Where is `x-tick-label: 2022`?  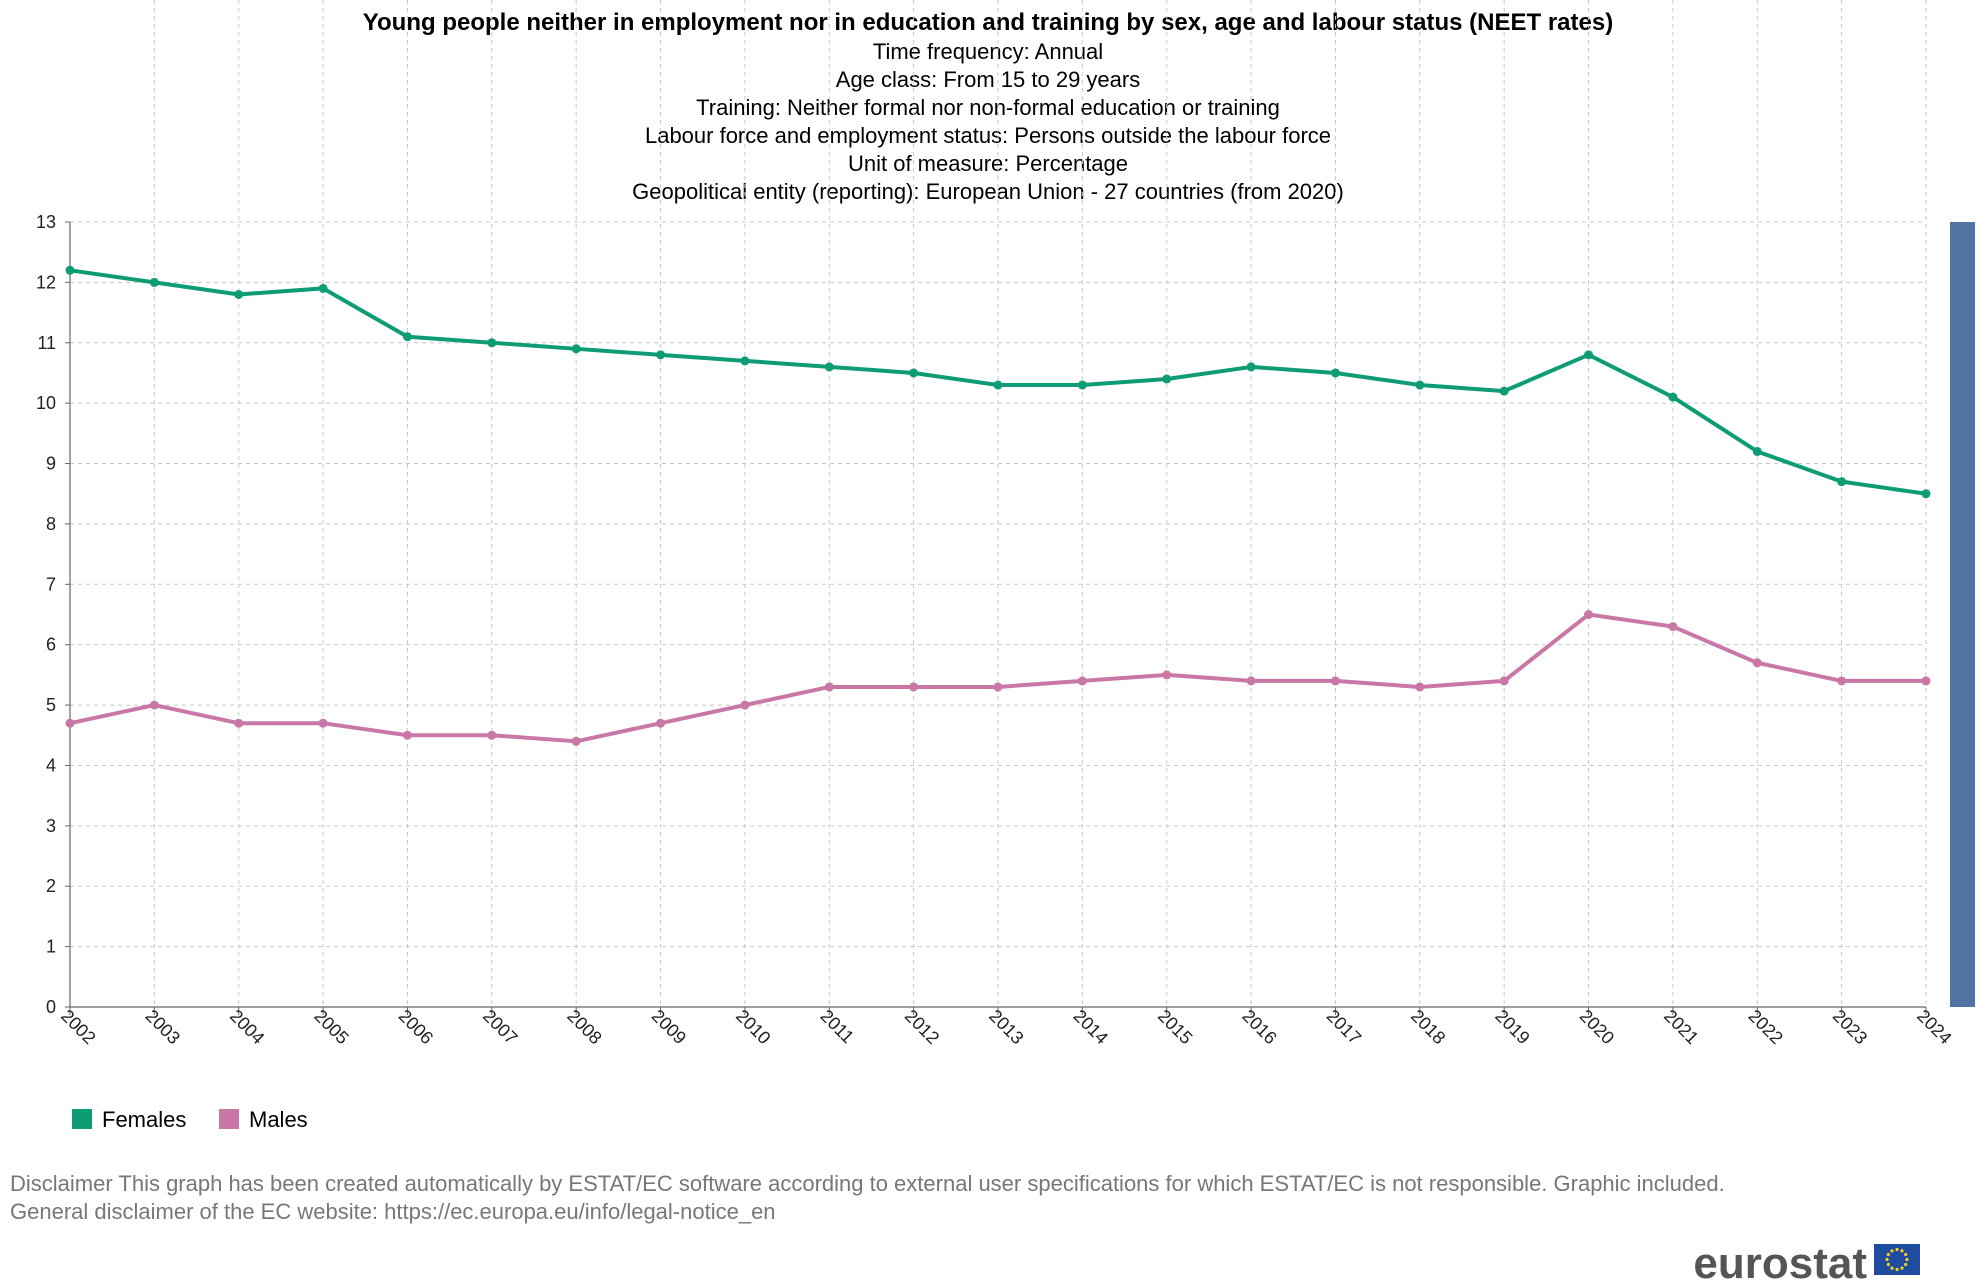
x-tick-label: 2022 is located at coordinates (1765, 1027).